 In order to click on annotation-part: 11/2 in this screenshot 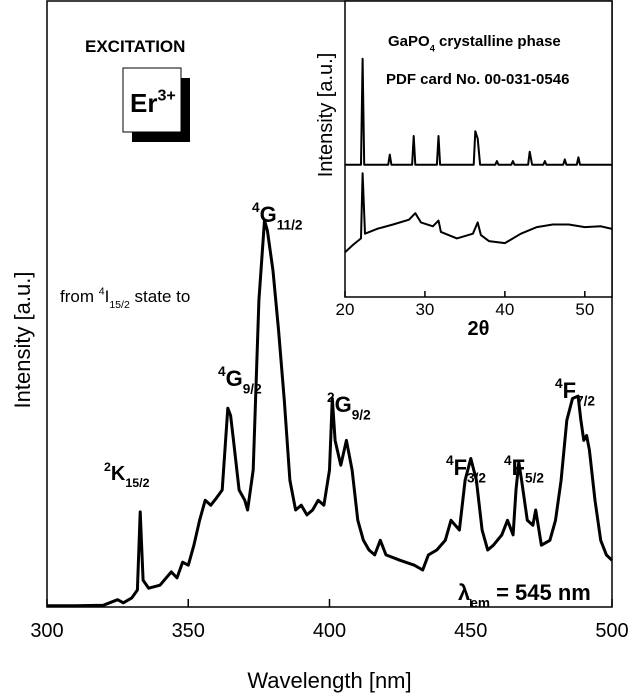, I will do `click(290, 225)`.